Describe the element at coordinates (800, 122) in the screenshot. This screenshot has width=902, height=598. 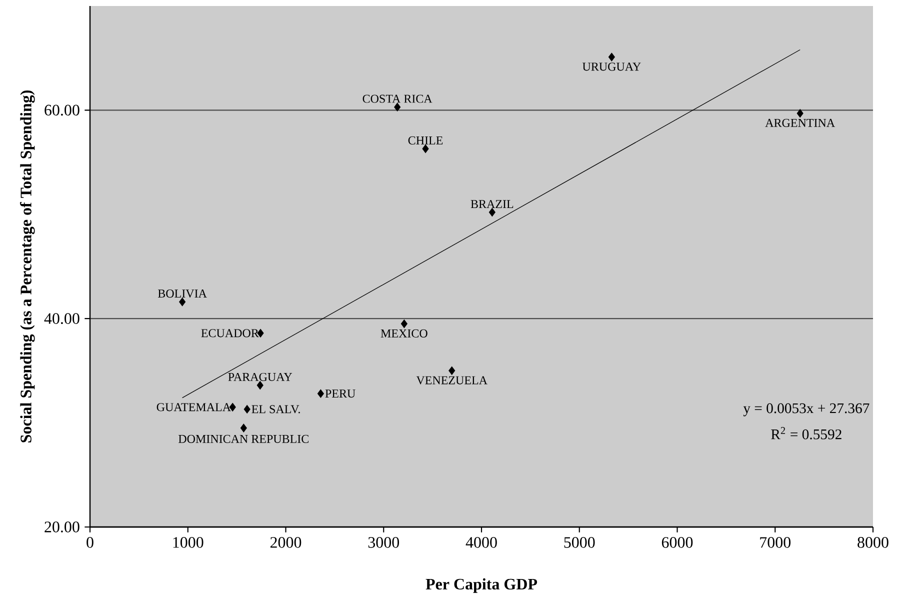
I see `annotation: ARGENTINA` at that location.